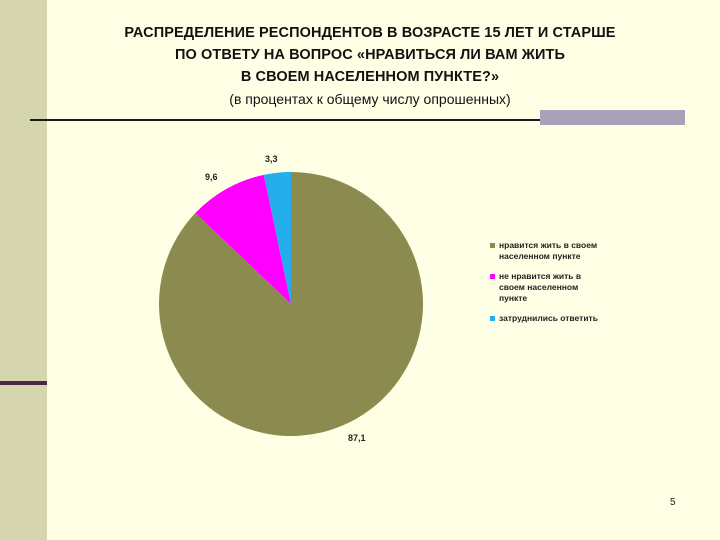  What do you see at coordinates (370, 77) in the screenshot?
I see `title-line-3: В СВОЕМ НАСЕЛЕННОМ ПУНКТЕ?»` at bounding box center [370, 77].